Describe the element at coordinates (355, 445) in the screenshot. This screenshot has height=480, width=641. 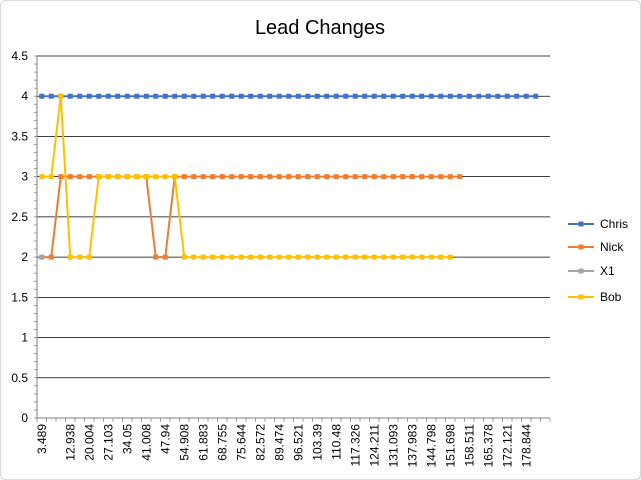
I see `x-tick-label: 117.326` at that location.